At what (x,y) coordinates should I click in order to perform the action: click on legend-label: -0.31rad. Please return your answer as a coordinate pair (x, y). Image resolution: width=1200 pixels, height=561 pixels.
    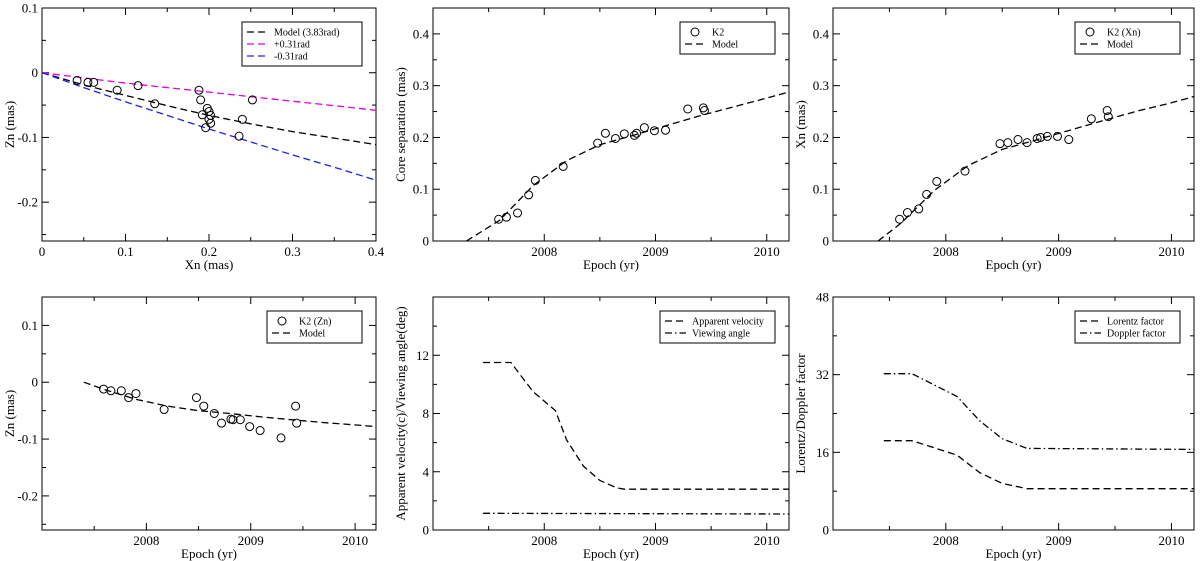
    Looking at the image, I should click on (291, 57).